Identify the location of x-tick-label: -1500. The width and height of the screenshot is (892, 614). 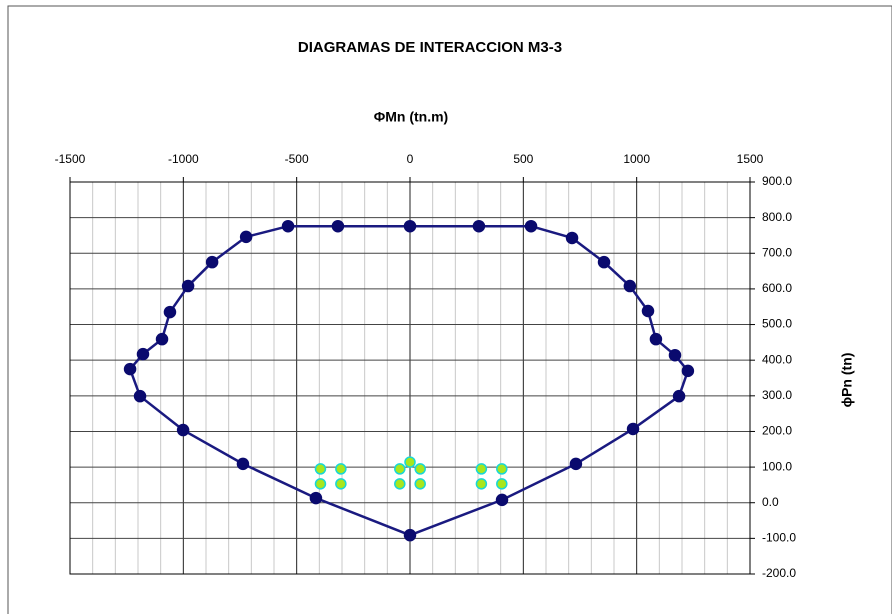
(70, 159).